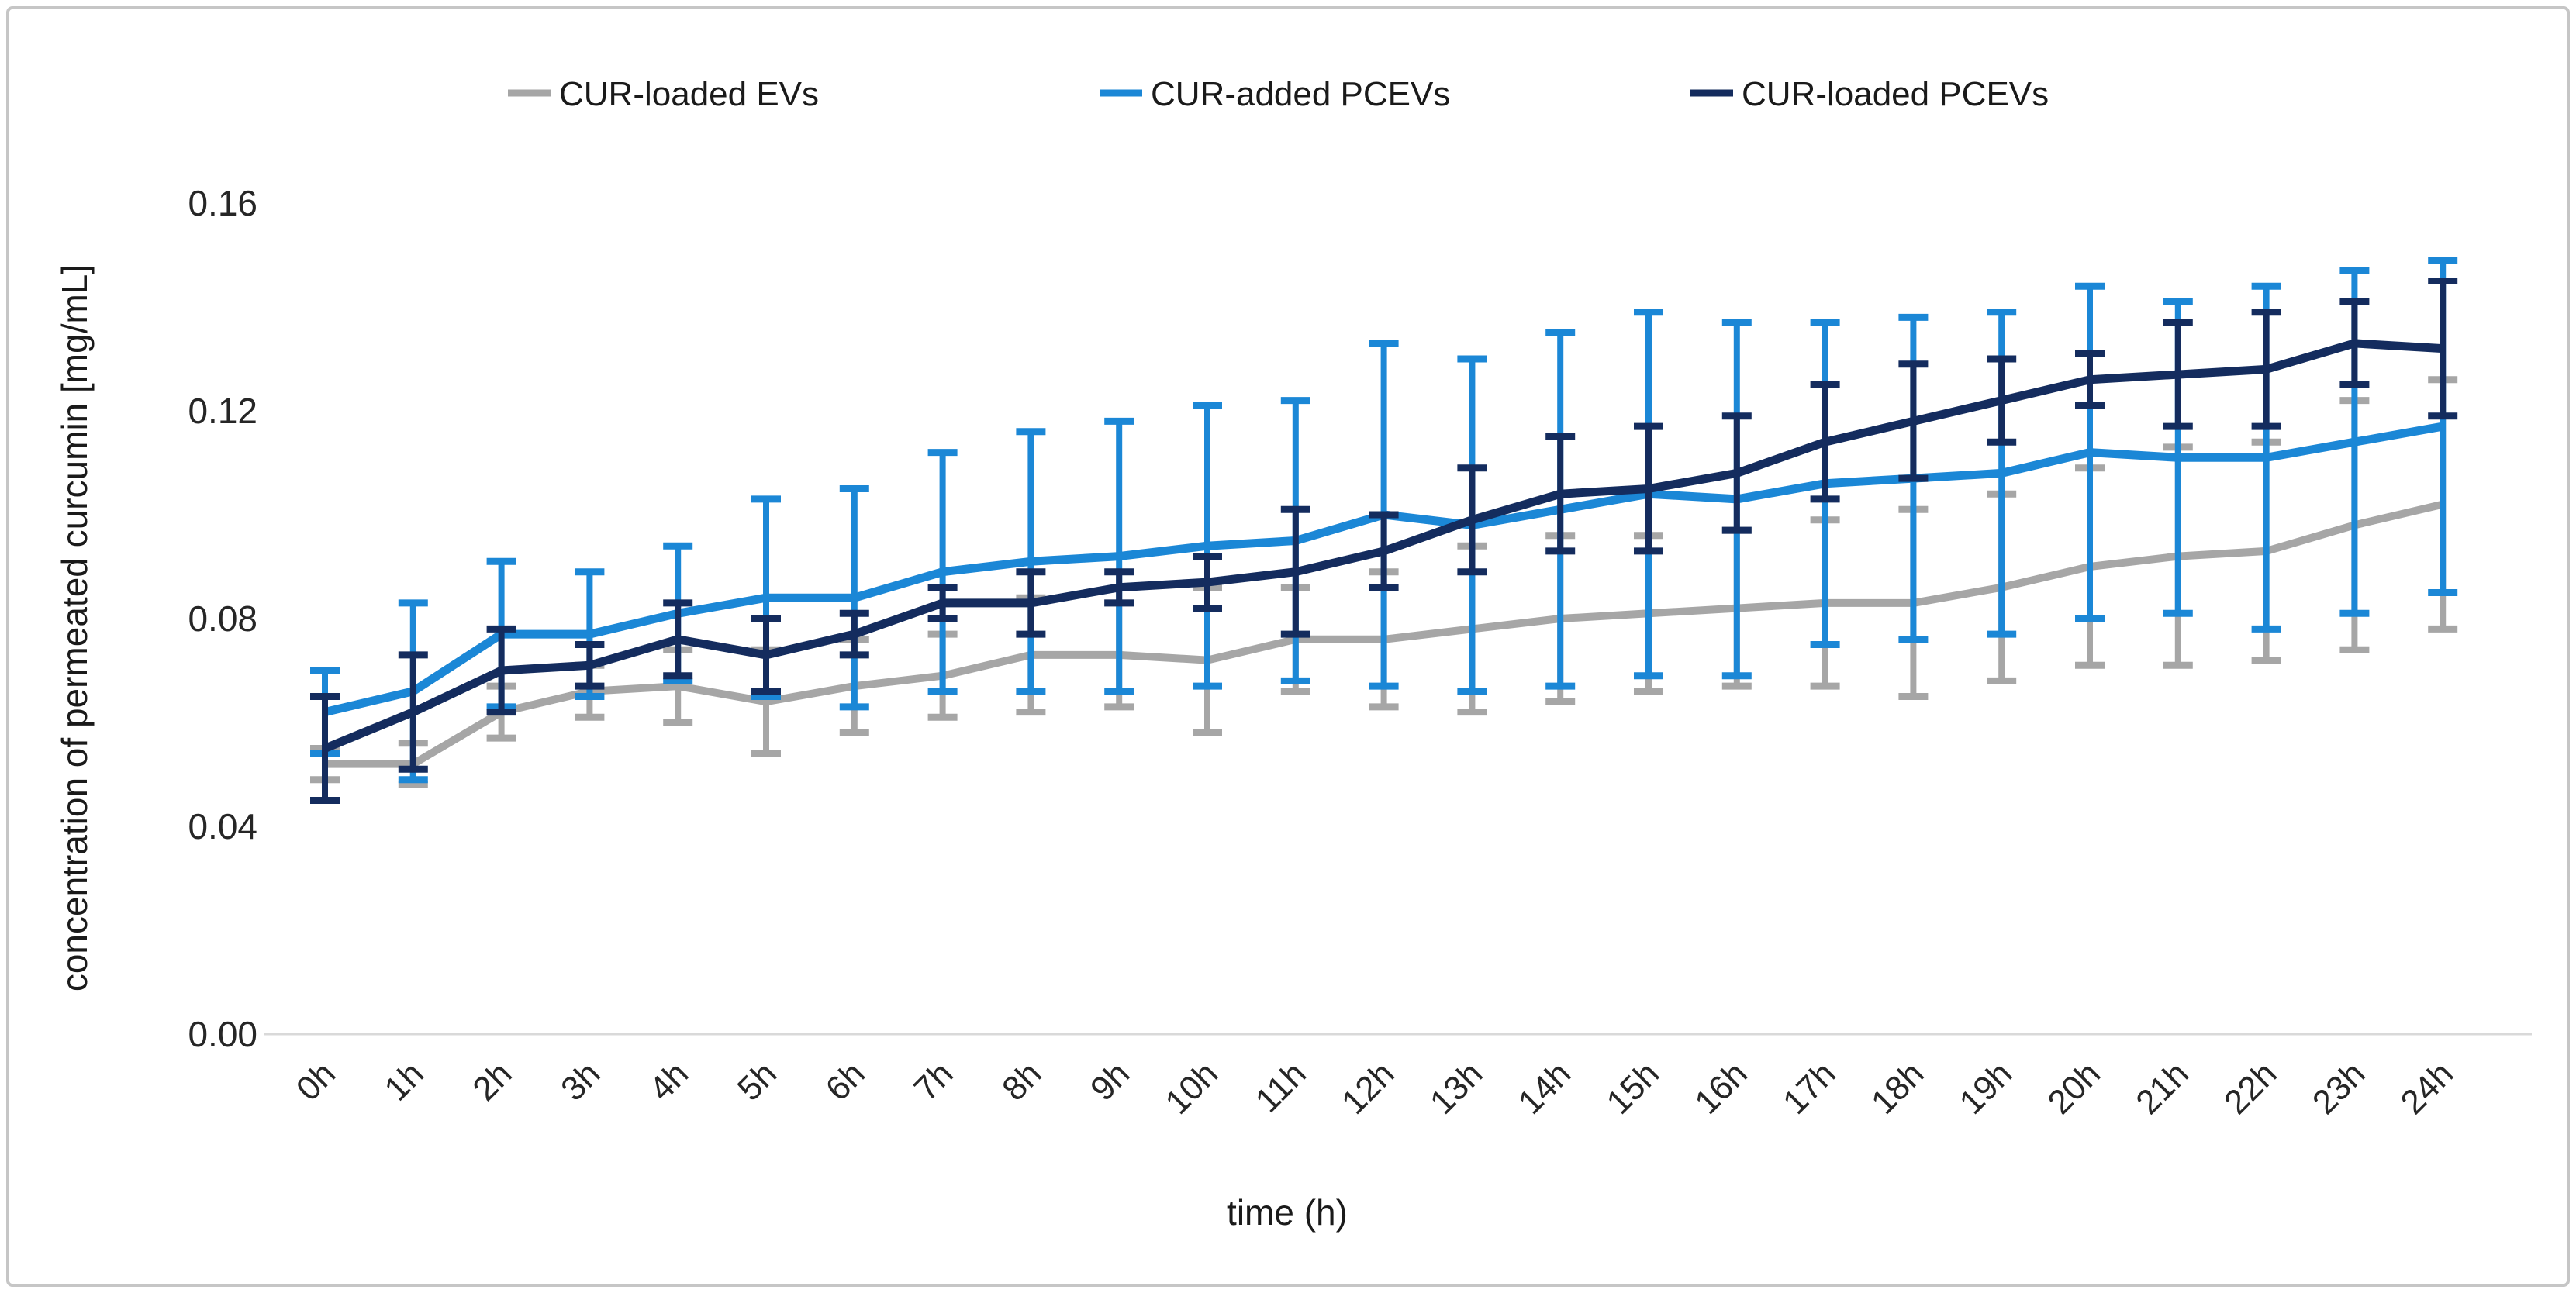 This screenshot has height=1293, width=2576. I want to click on legend-item-cur-loaded-evs: CUR-loaded EVs, so click(664, 94).